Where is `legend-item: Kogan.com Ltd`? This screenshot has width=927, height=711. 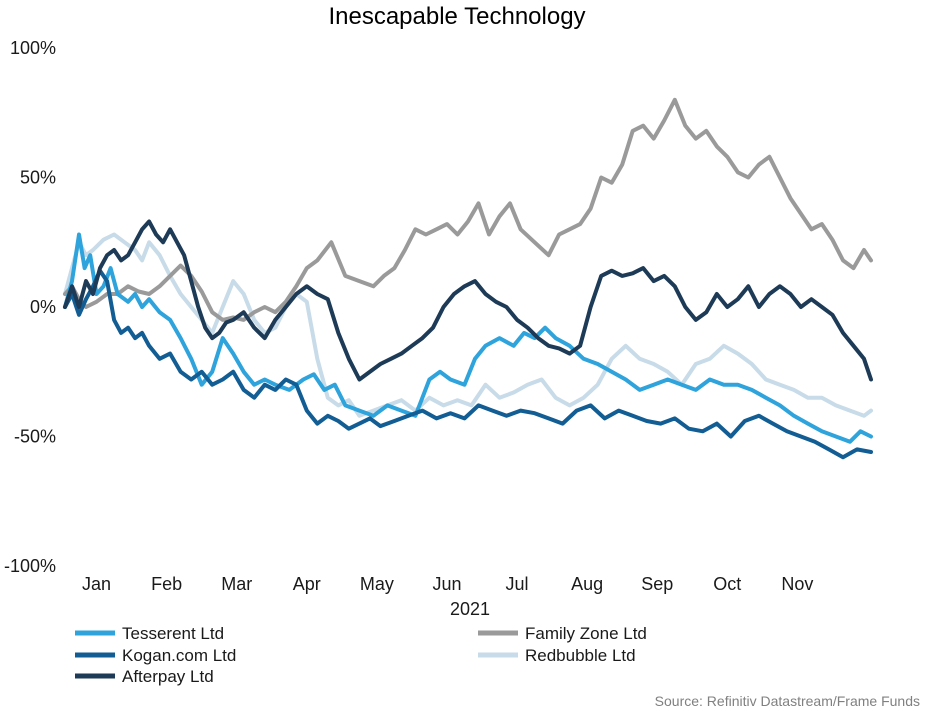 legend-item: Kogan.com Ltd is located at coordinates (155, 655).